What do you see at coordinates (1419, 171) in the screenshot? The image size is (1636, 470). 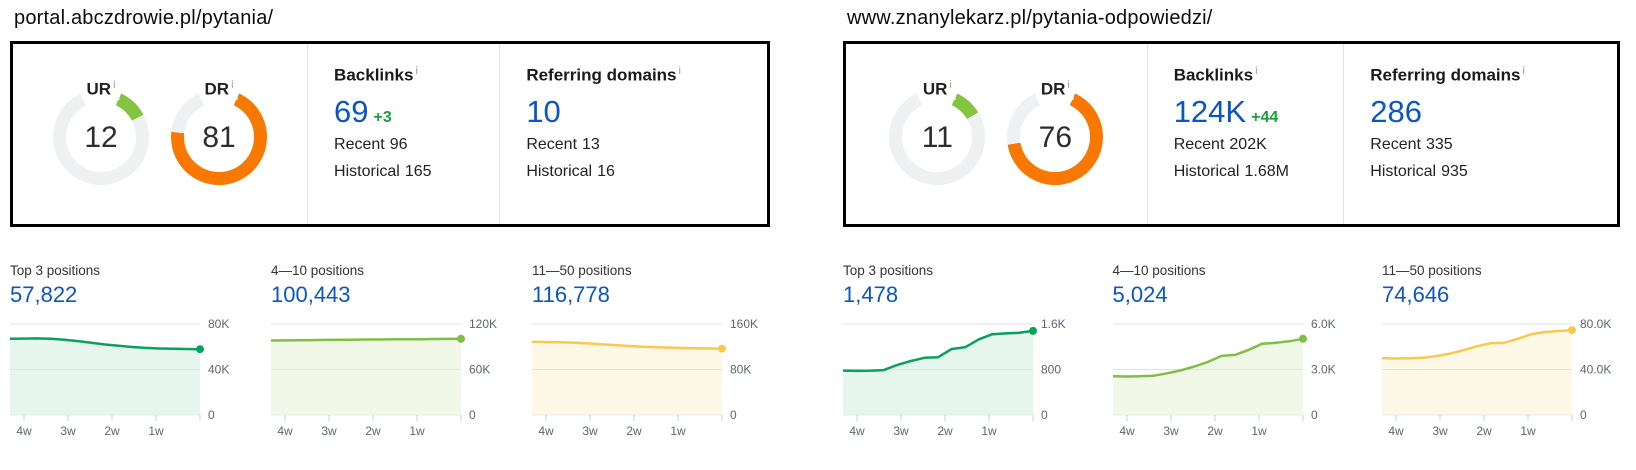 I see `referring-domains-historical: Historical 935` at bounding box center [1419, 171].